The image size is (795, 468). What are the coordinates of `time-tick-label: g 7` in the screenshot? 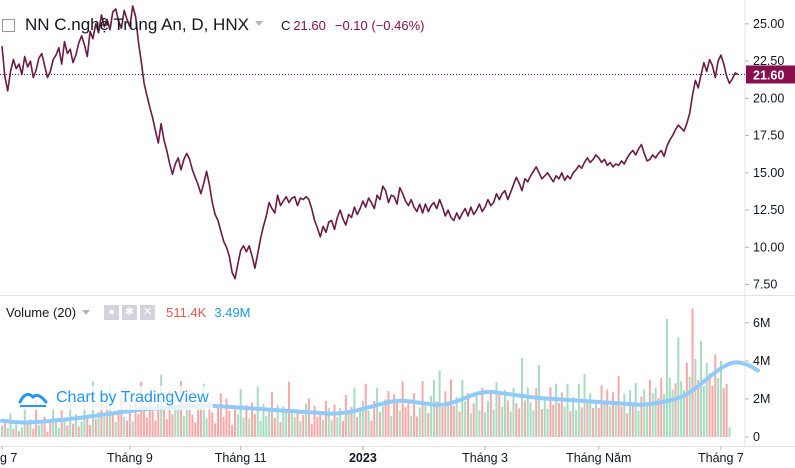 It's located at (8, 458).